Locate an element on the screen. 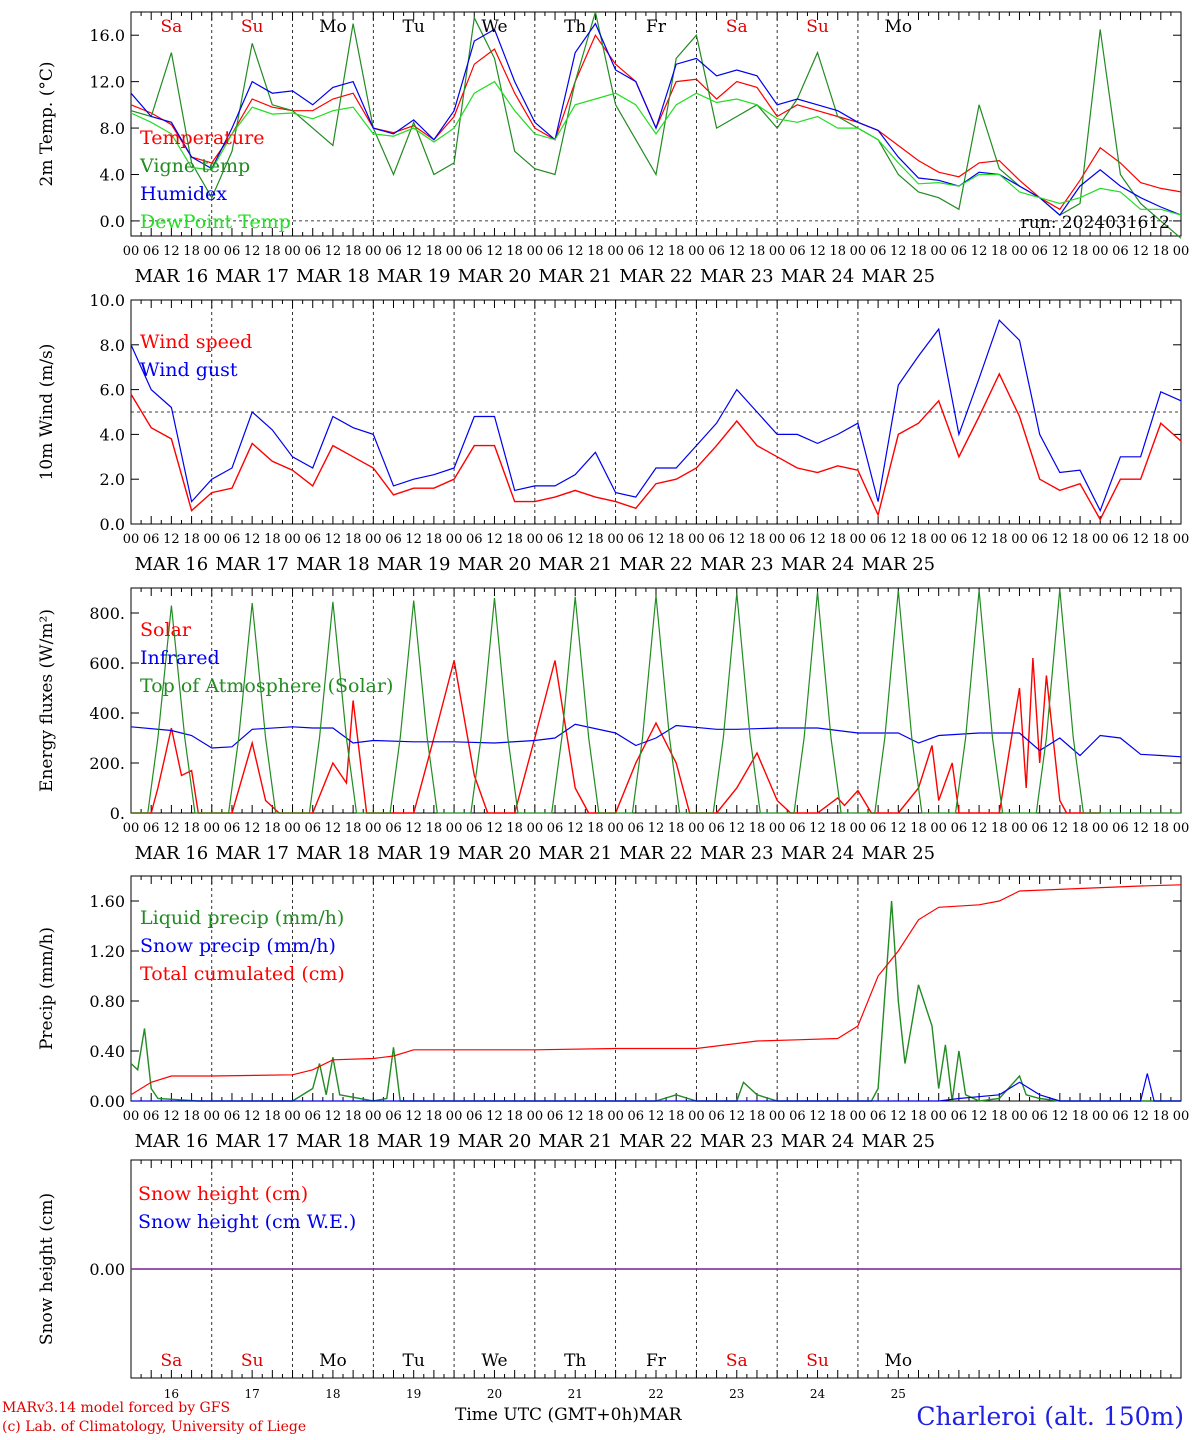  y-tick-label: 6.0 is located at coordinates (112, 390).